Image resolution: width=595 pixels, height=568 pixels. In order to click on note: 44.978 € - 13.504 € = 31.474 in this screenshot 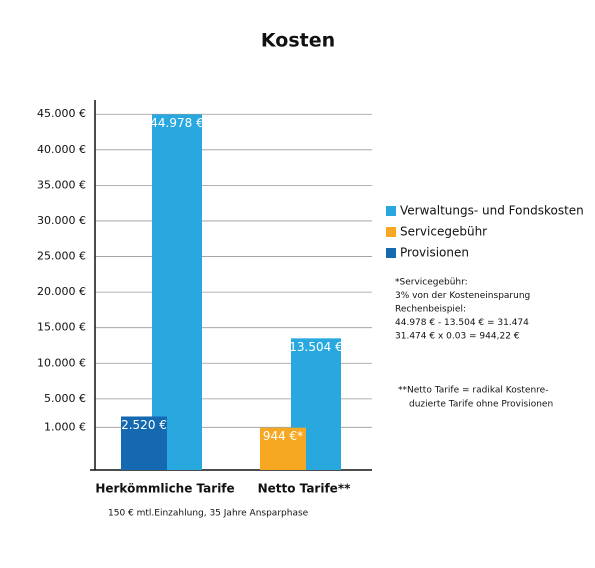, I will do `click(462, 323)`.